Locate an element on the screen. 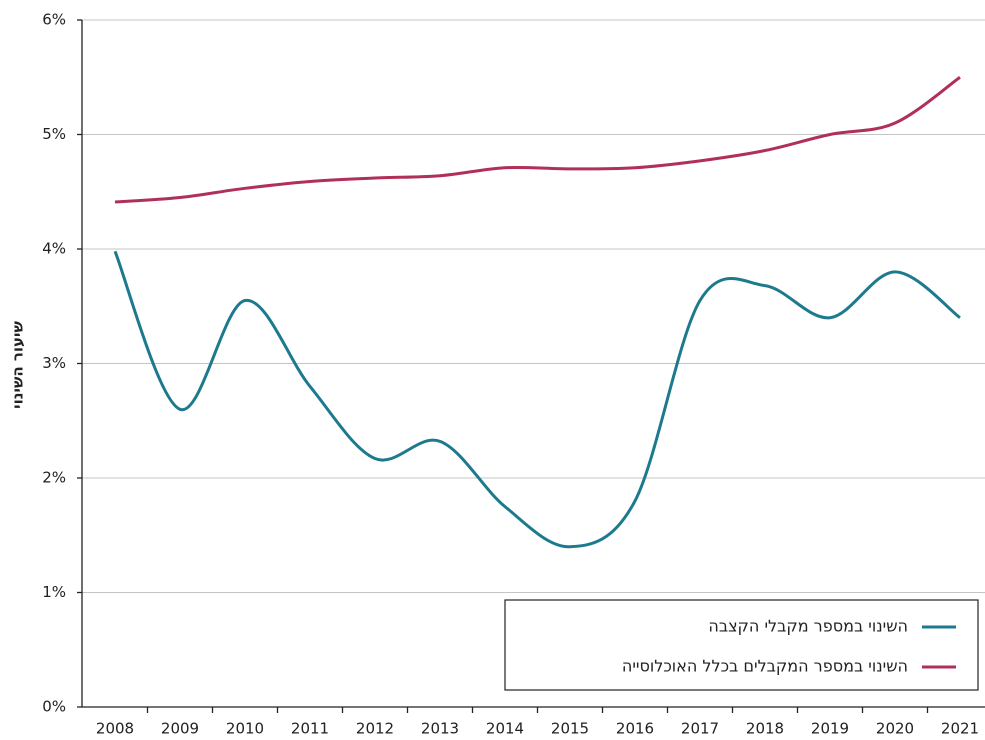  y-tick-label: 1% is located at coordinates (54, 592).